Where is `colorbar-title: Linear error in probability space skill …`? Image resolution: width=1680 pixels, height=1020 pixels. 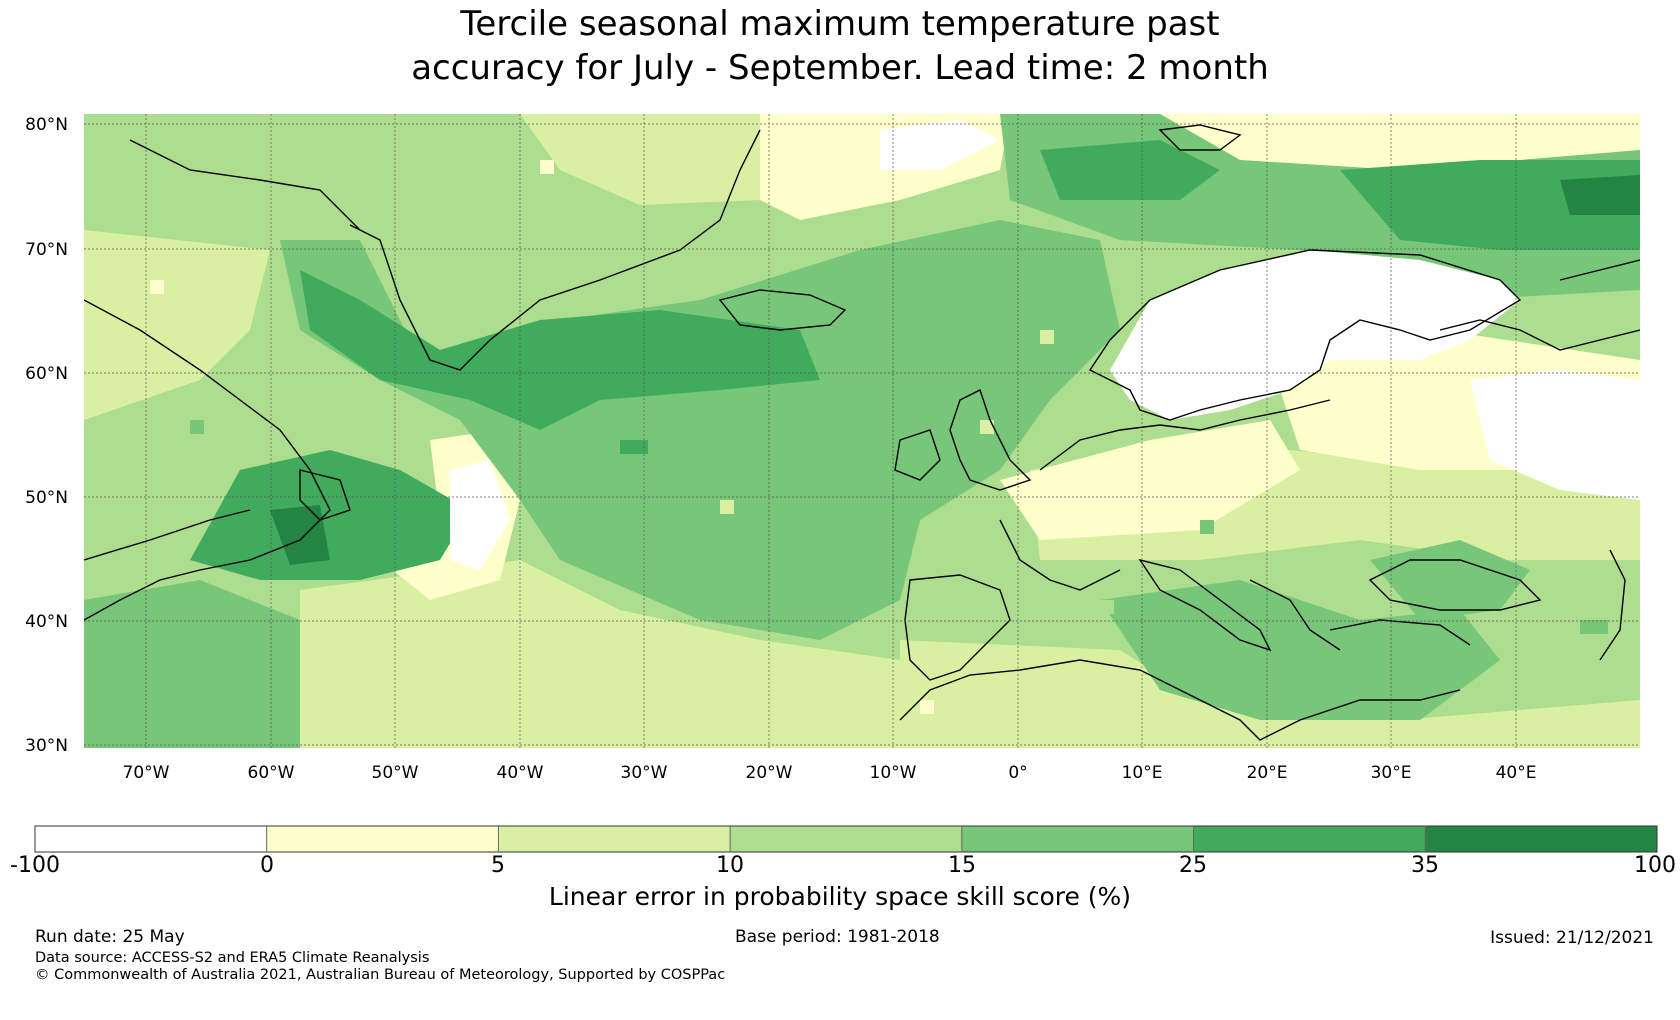 colorbar-title: Linear error in probability space skill … is located at coordinates (840, 896).